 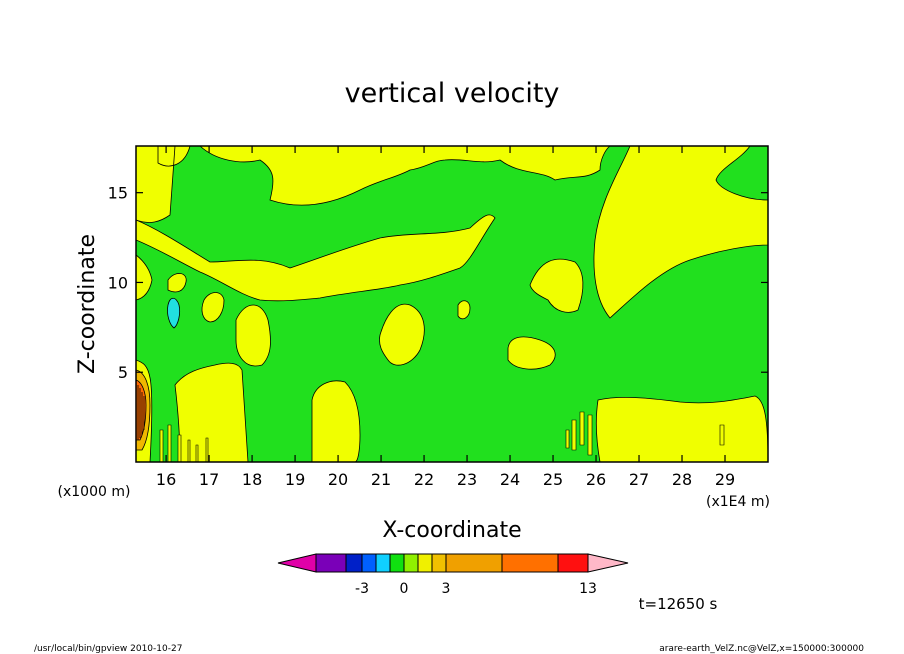 What do you see at coordinates (118, 193) in the screenshot?
I see `y-tick-label: 15` at bounding box center [118, 193].